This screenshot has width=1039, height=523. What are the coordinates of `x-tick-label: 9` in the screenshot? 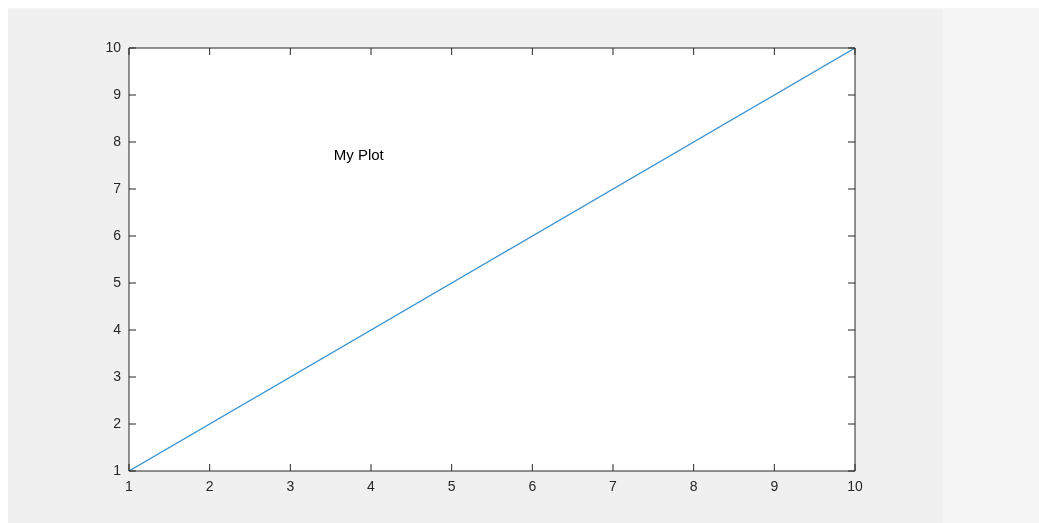 It's located at (774, 486).